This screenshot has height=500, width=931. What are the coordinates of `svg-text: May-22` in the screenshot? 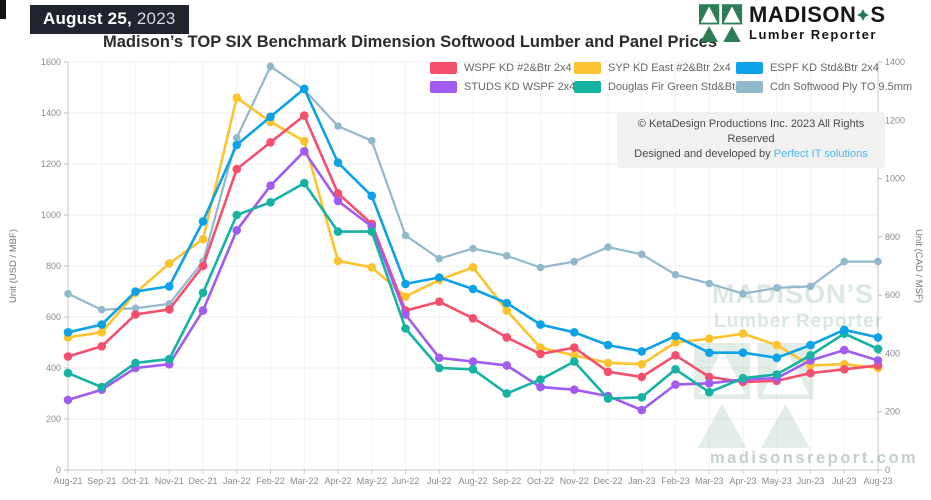 It's located at (372, 481).